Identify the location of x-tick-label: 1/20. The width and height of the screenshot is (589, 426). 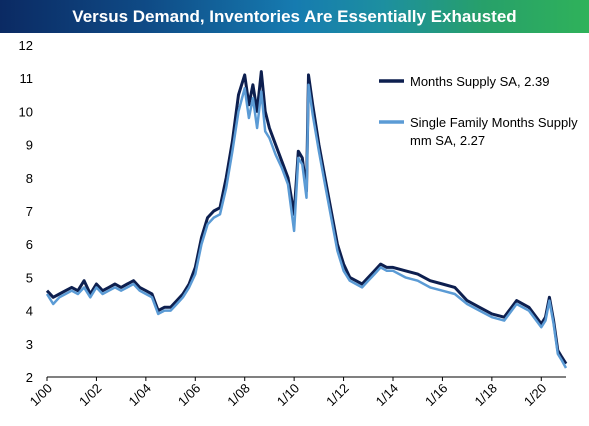
(535, 395).